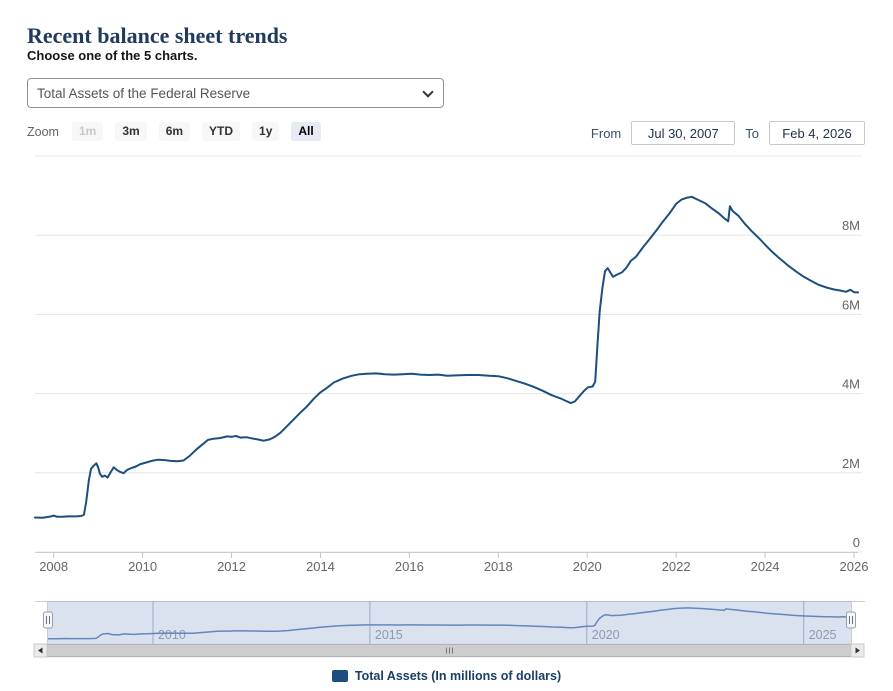 The width and height of the screenshot is (893, 691). Describe the element at coordinates (196, 131) in the screenshot. I see `zoom-button-group: 1m 3m 6m YTD 1y All` at that location.